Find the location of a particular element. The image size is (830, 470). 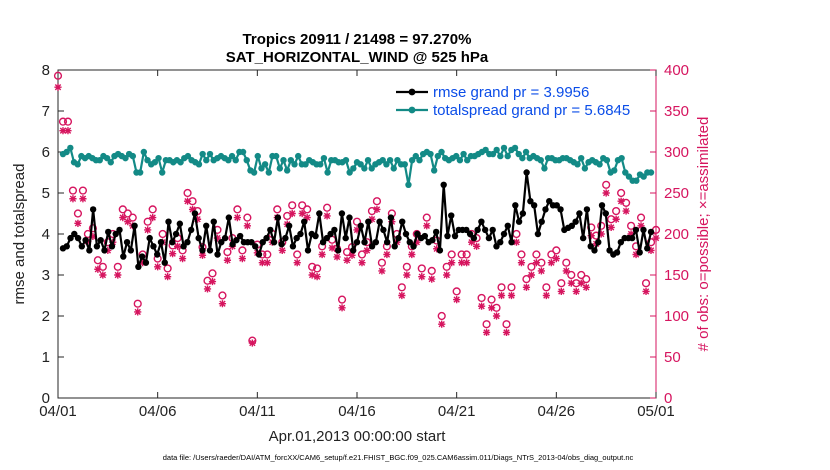

legend-label: totalspread grand pr = 5.6845 is located at coordinates (531, 110).